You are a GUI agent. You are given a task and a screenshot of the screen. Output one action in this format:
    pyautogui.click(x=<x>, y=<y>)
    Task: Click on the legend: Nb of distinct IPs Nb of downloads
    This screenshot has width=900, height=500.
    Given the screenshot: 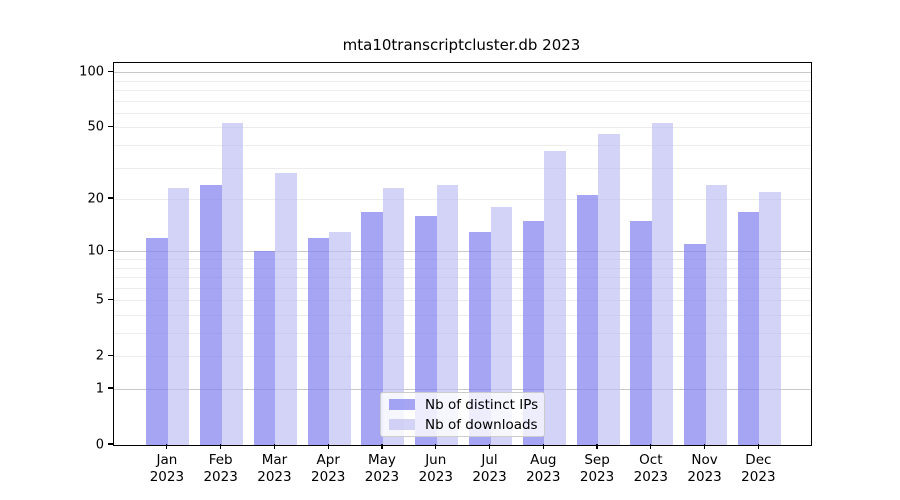 What is the action you would take?
    pyautogui.click(x=462, y=414)
    